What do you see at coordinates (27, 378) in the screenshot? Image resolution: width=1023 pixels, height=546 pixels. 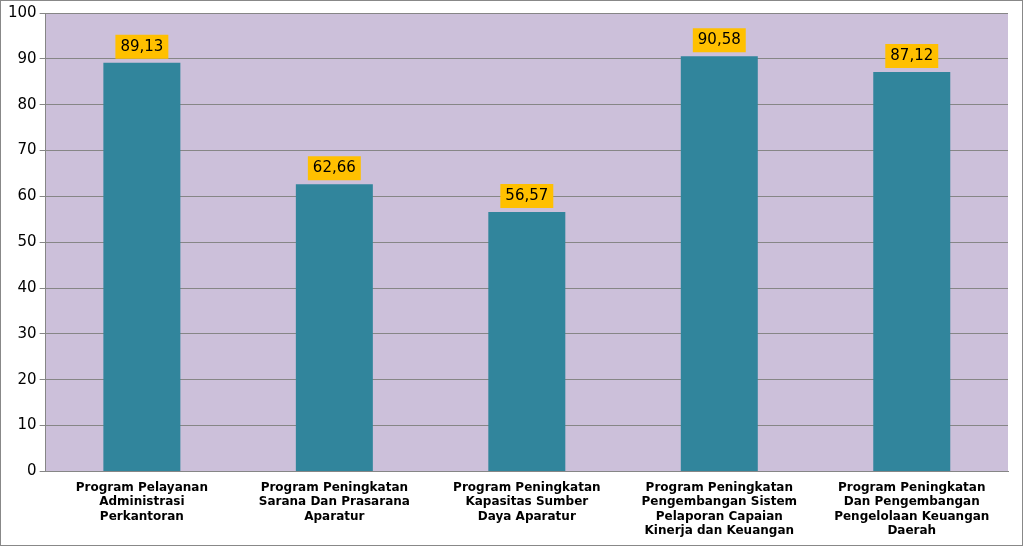 I see `y-tick-label: 20` at bounding box center [27, 378].